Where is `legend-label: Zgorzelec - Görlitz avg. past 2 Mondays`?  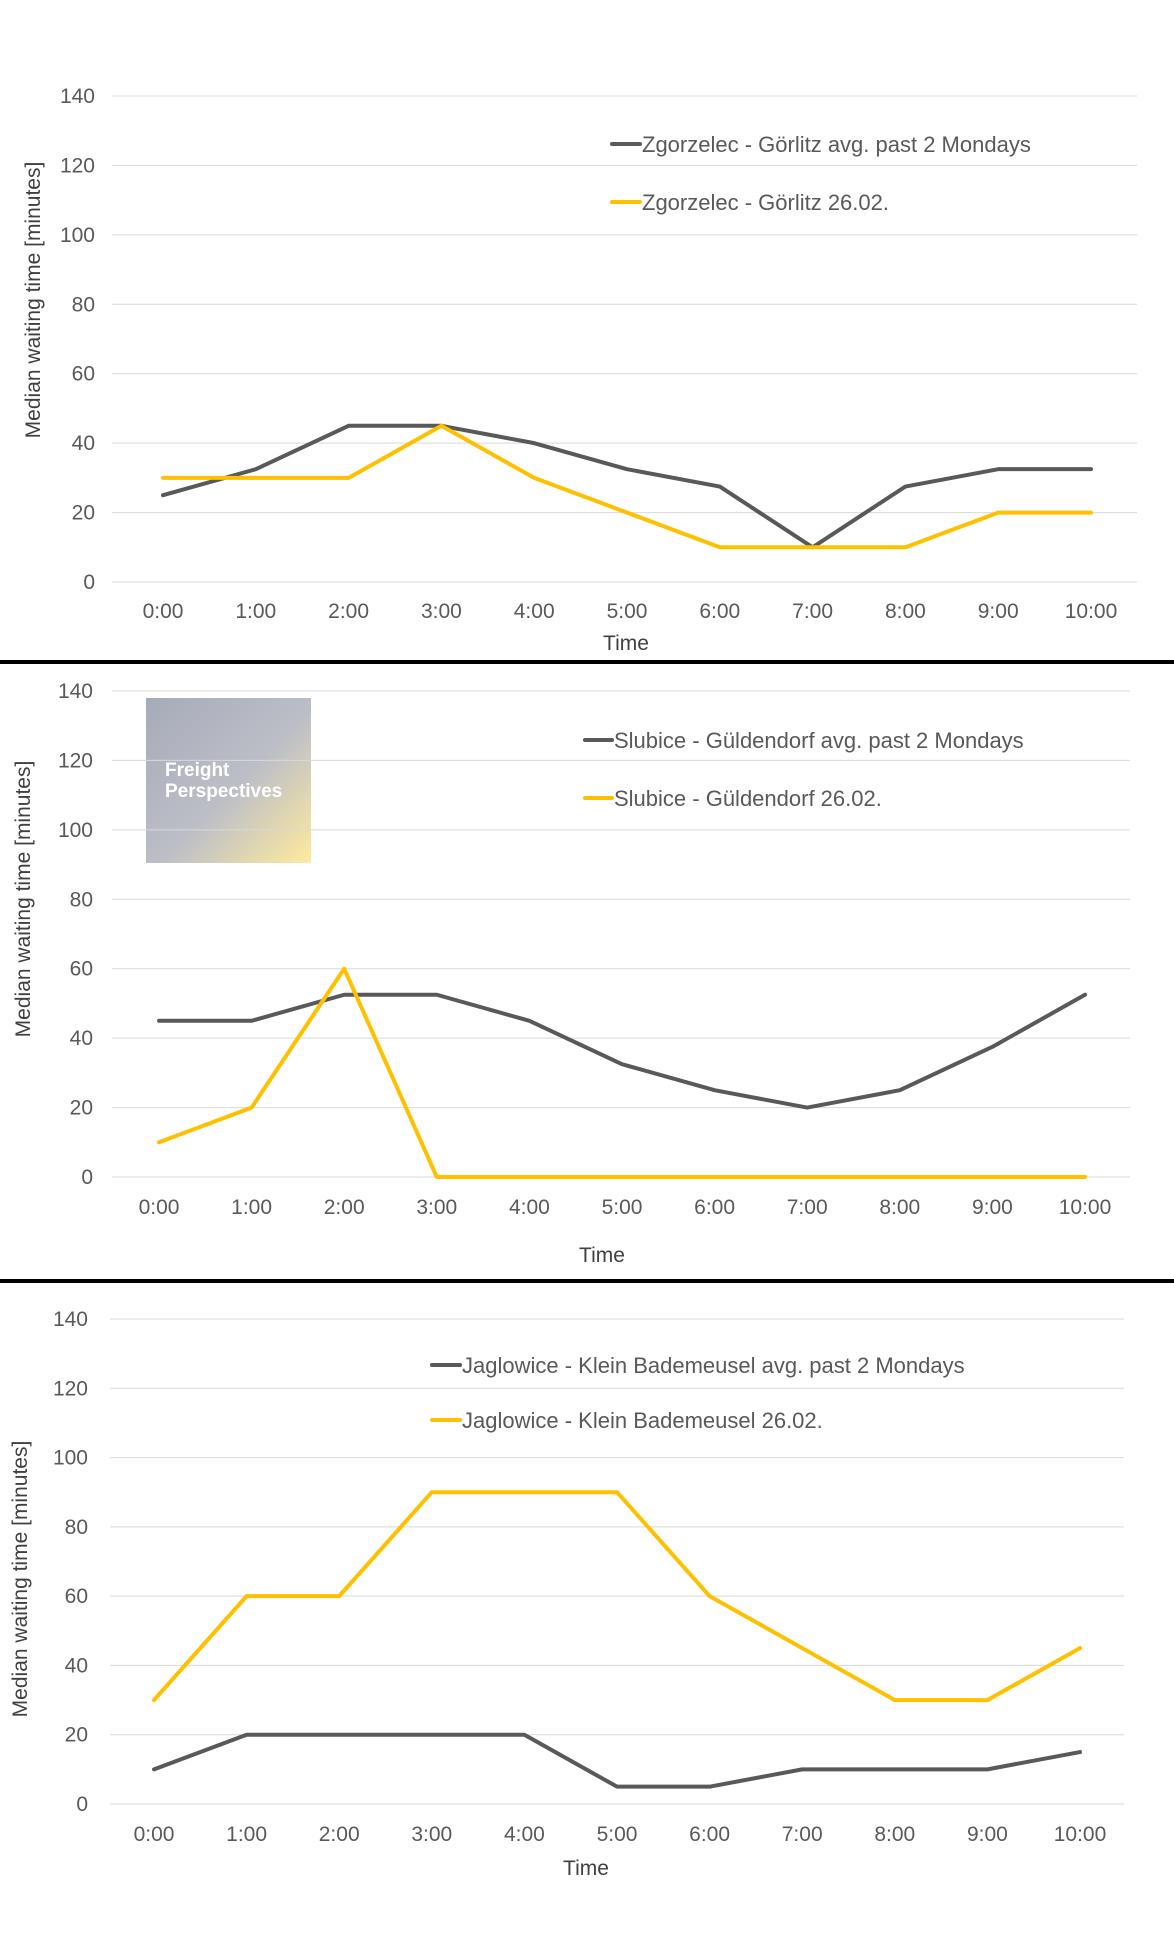
legend-label: Zgorzelec - Görlitz avg. past 2 Mondays is located at coordinates (836, 144).